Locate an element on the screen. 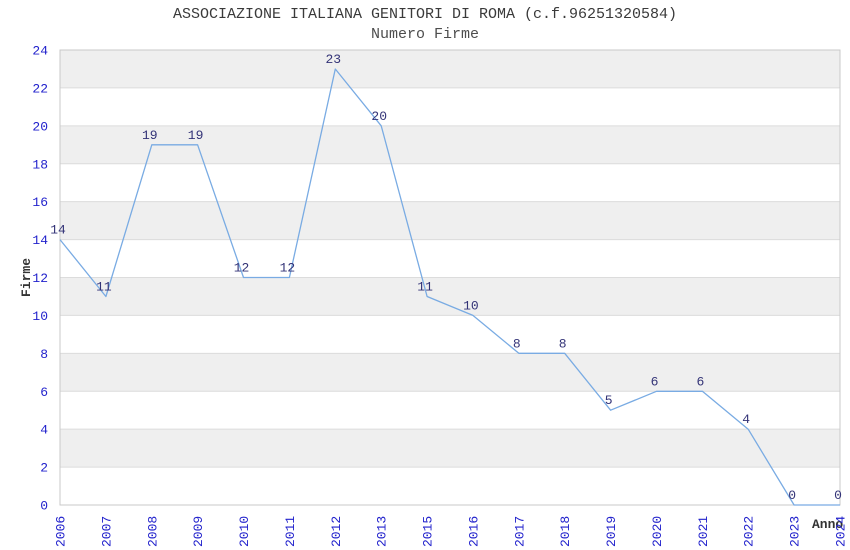 This screenshot has width=850, height=550. x-tick-label: 2020 is located at coordinates (657, 531).